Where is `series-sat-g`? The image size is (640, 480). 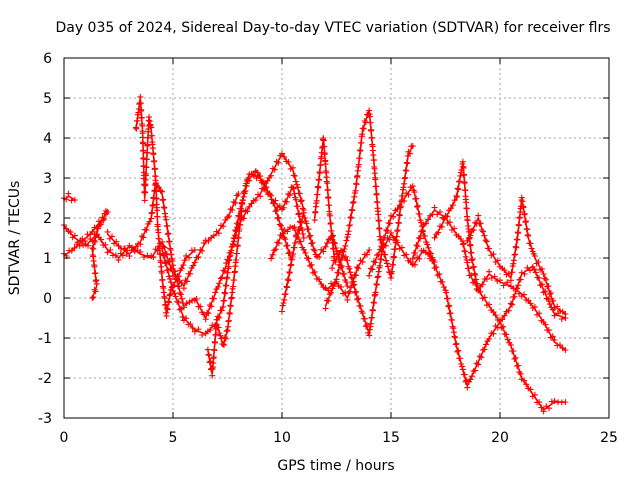
series-sat-g is located at coordinates (249, 273).